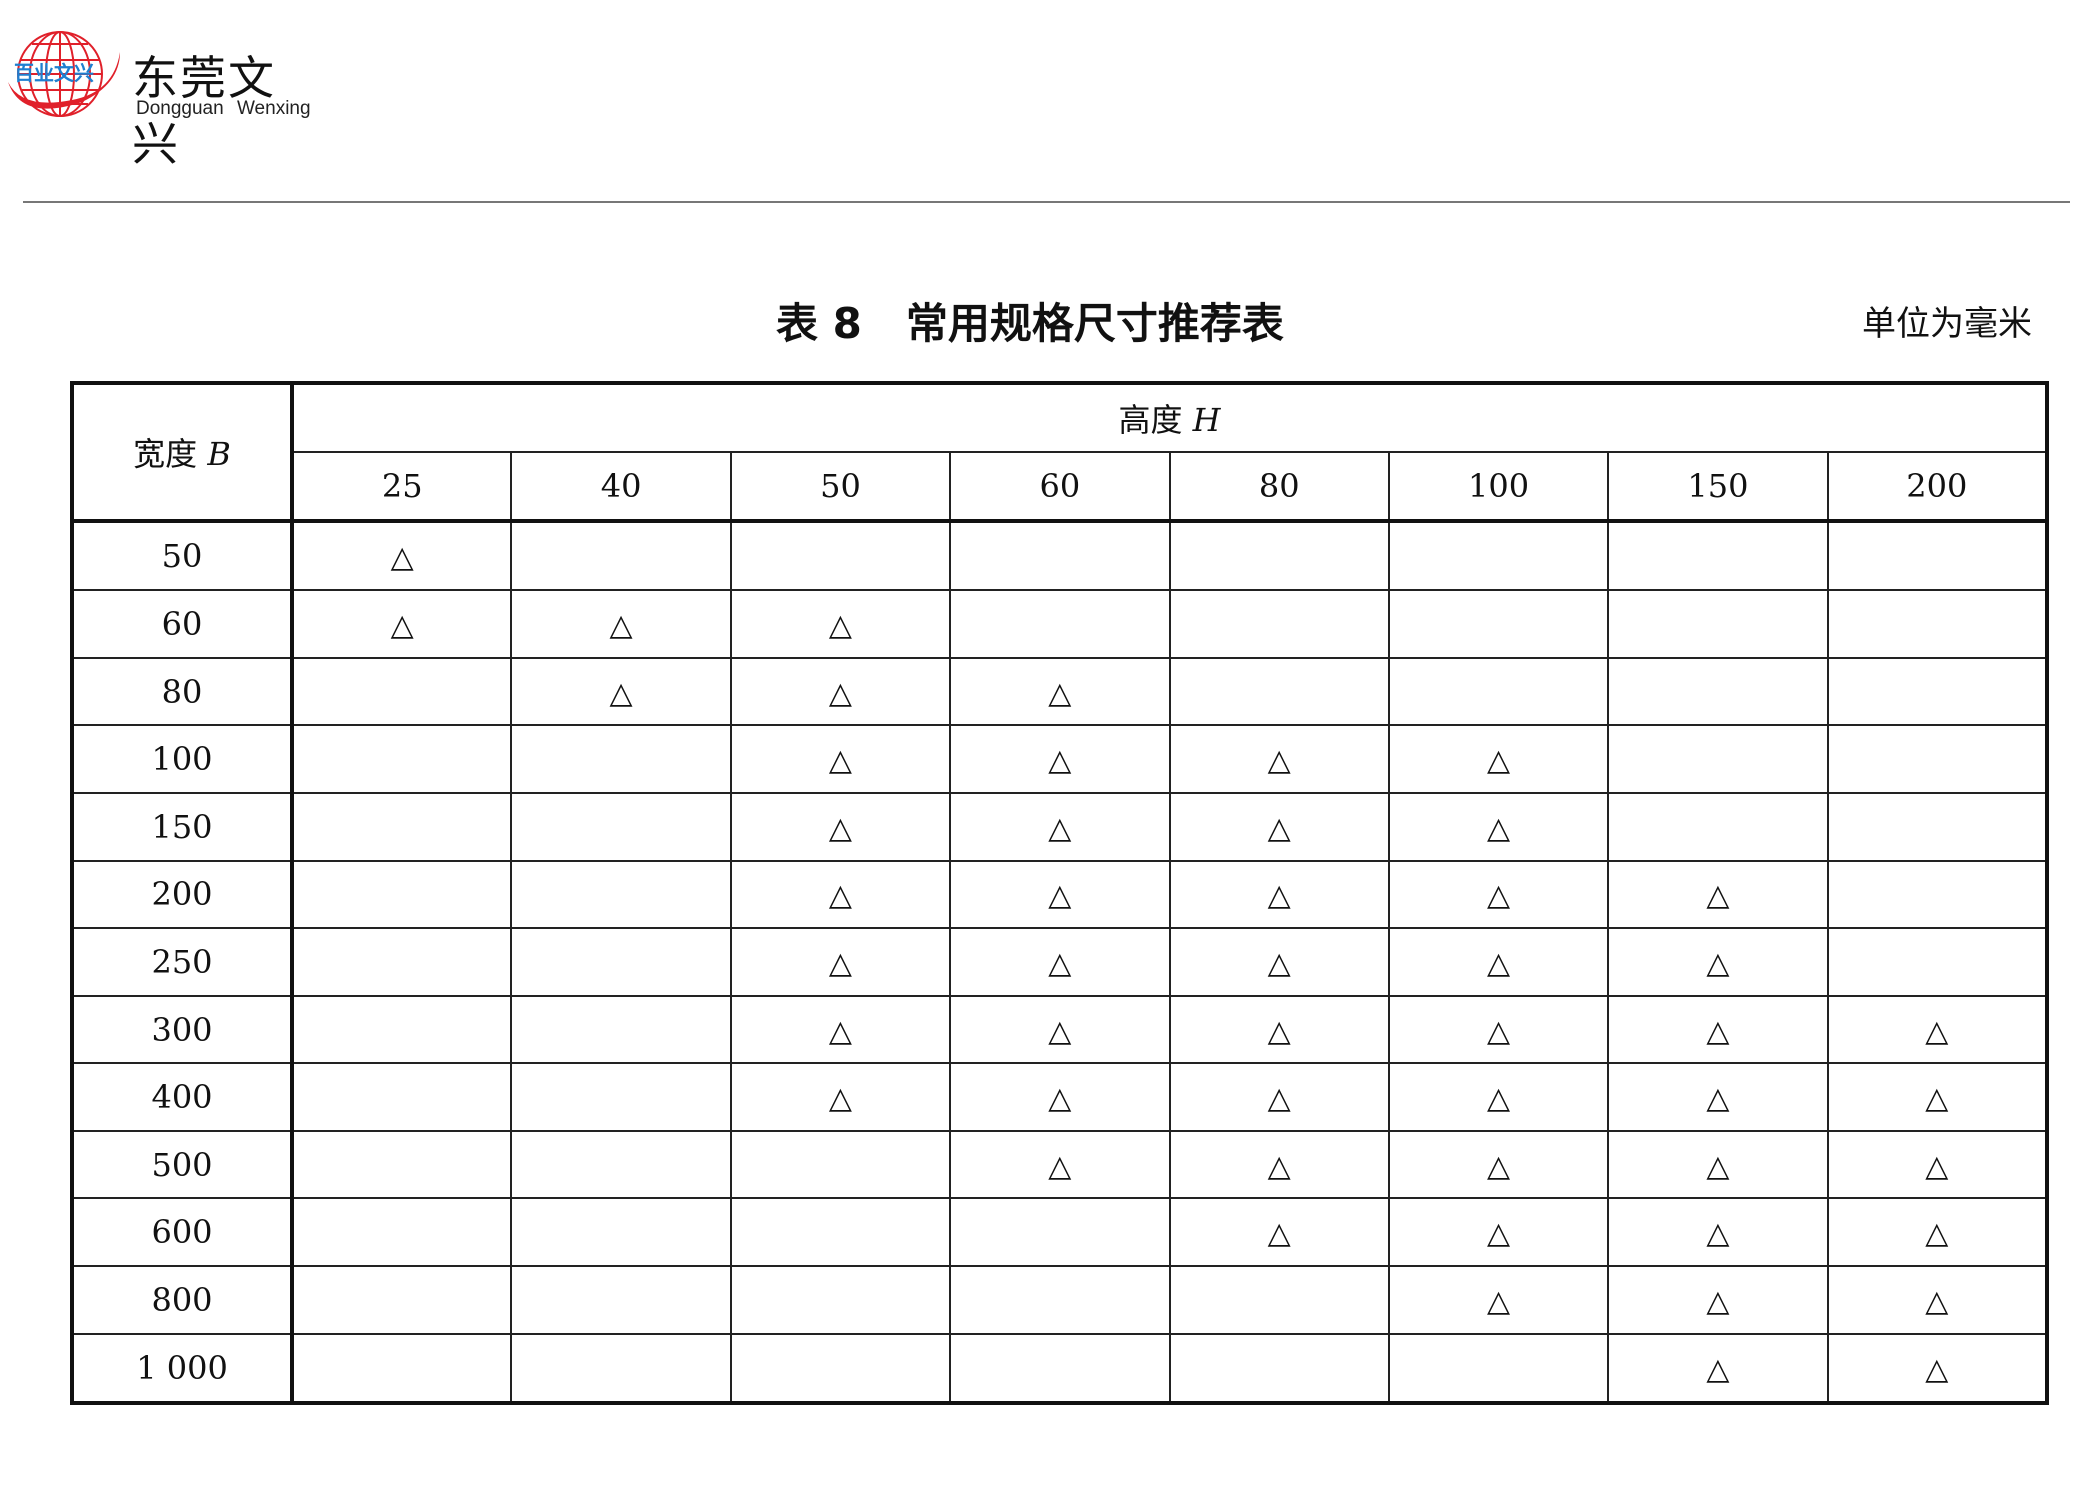 The width and height of the screenshot is (2092, 1500). What do you see at coordinates (162, 96) in the screenshot?
I see `company-logo: 百业文兴 东莞文兴 Dongguan Wenxing` at bounding box center [162, 96].